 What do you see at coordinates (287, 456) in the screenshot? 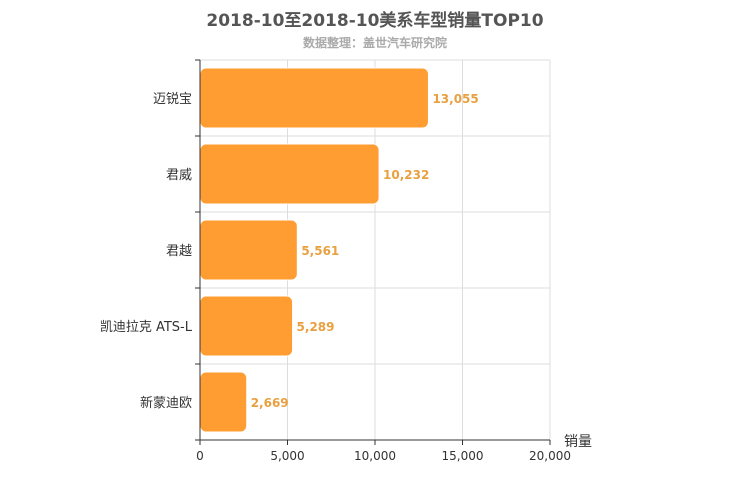
I see `x-tick-label: 5,000` at bounding box center [287, 456].